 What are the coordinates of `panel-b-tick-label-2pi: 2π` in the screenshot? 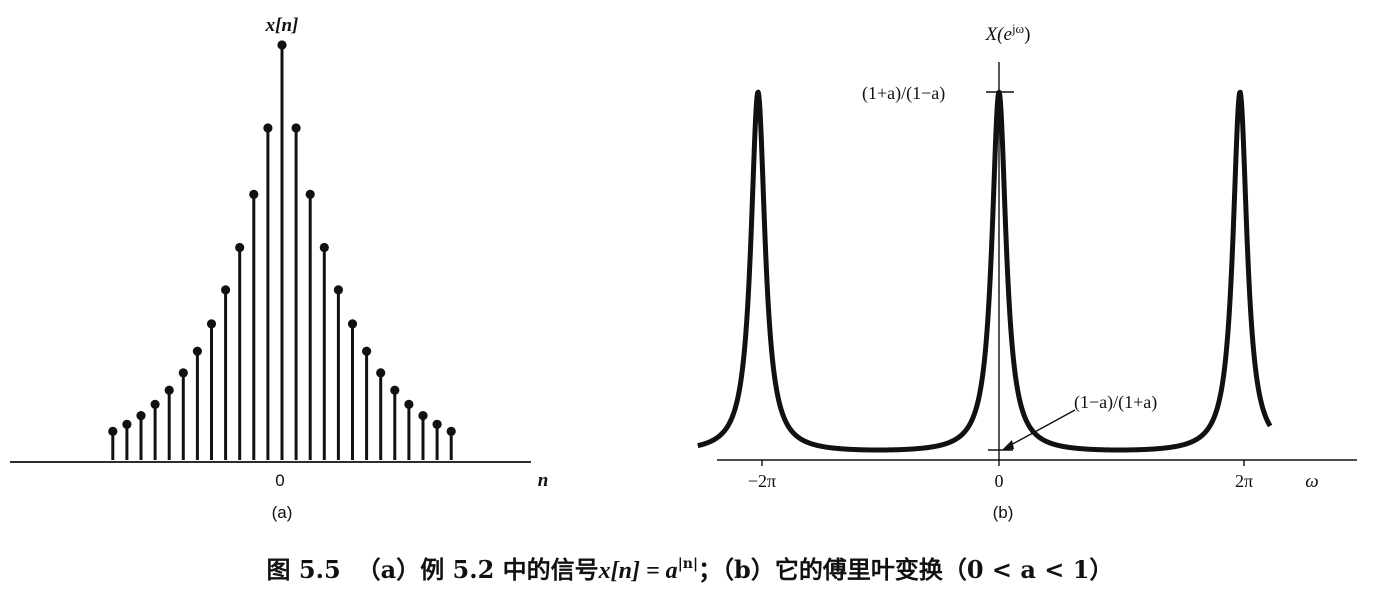 It's located at (1244, 481).